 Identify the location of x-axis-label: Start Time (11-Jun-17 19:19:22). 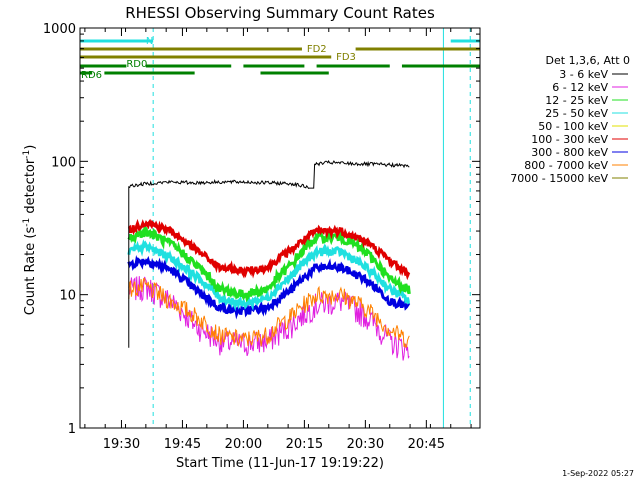
(280, 463).